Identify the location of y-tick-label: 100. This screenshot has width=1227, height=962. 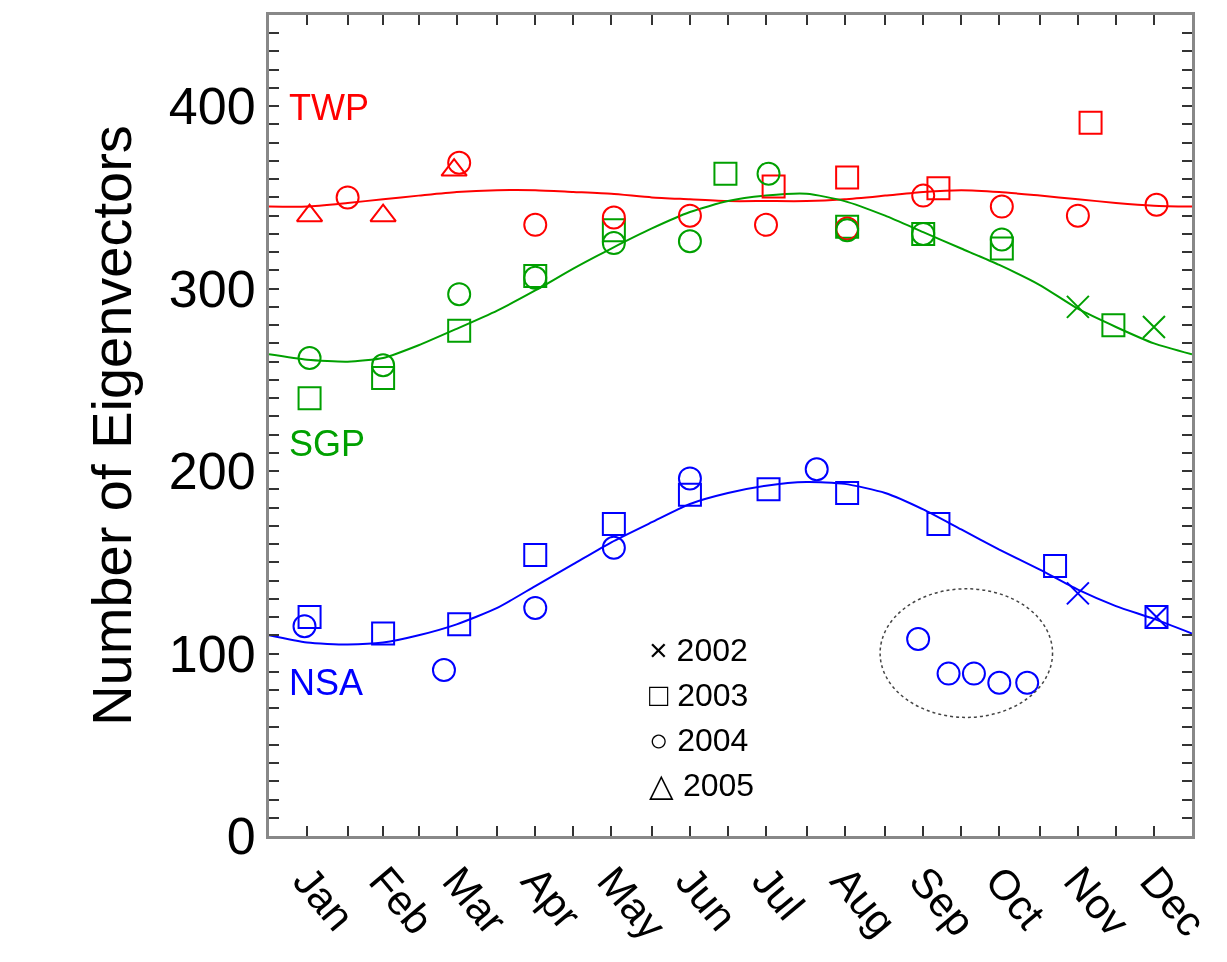
(212, 653).